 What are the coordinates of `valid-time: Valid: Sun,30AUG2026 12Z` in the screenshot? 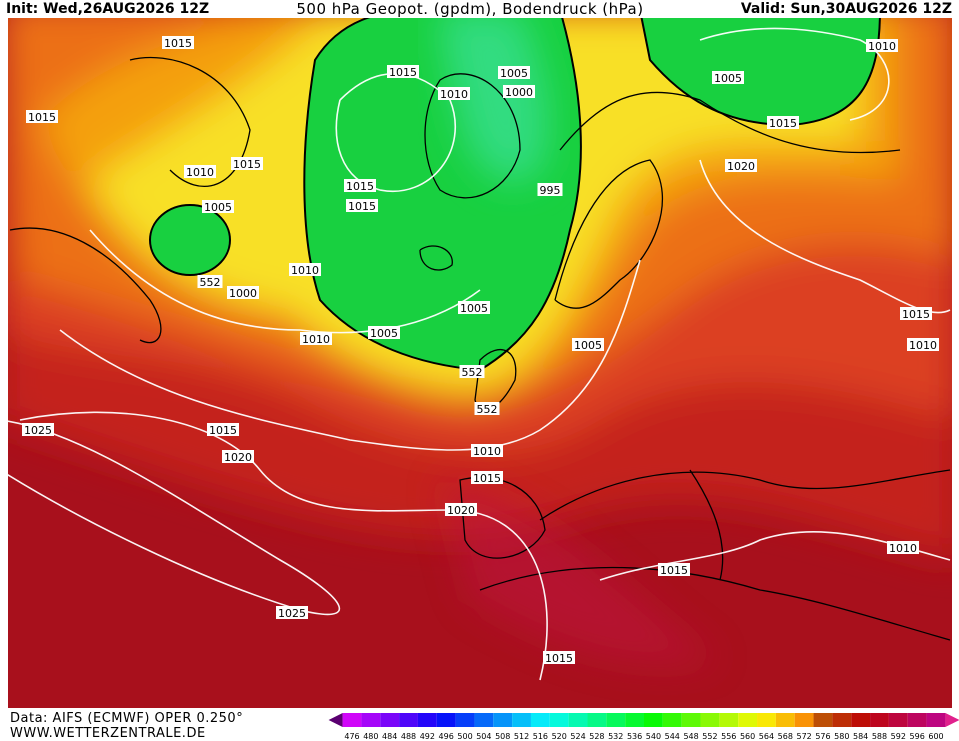 It's located at (846, 9).